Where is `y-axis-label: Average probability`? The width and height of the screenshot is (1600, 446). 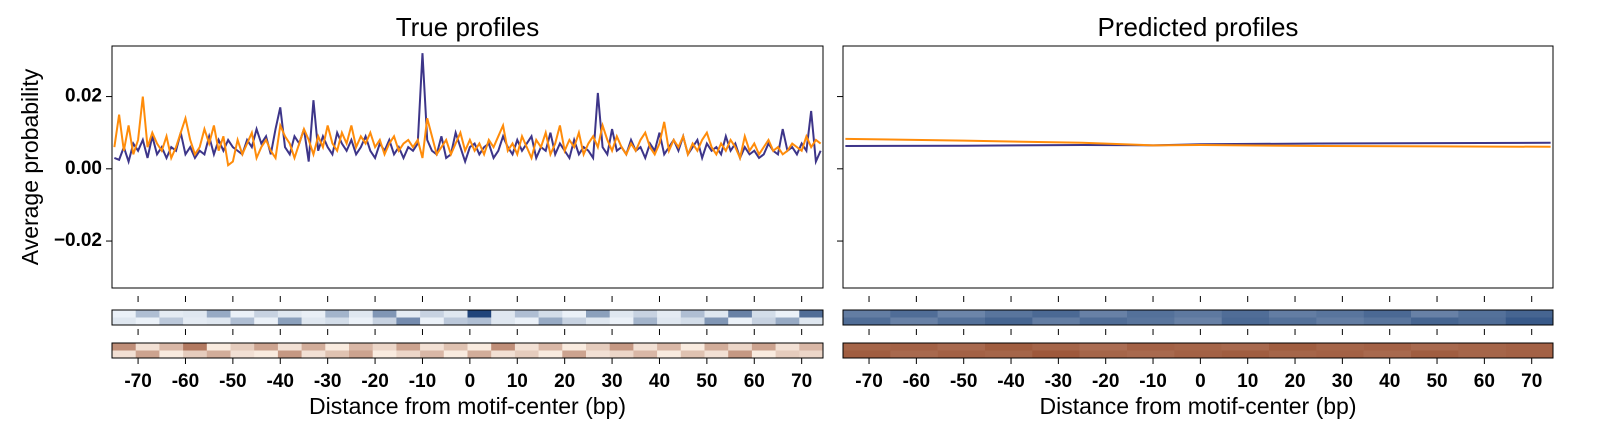 y-axis-label: Average probability is located at coordinates (30, 166).